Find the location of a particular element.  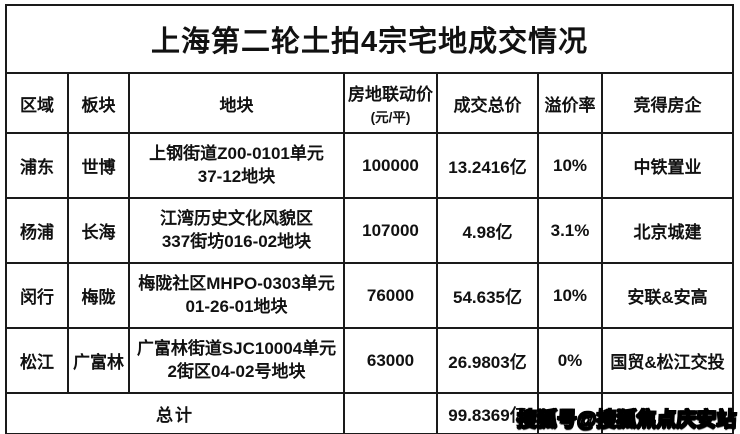

cell-region: 闵行 is located at coordinates (37, 295).